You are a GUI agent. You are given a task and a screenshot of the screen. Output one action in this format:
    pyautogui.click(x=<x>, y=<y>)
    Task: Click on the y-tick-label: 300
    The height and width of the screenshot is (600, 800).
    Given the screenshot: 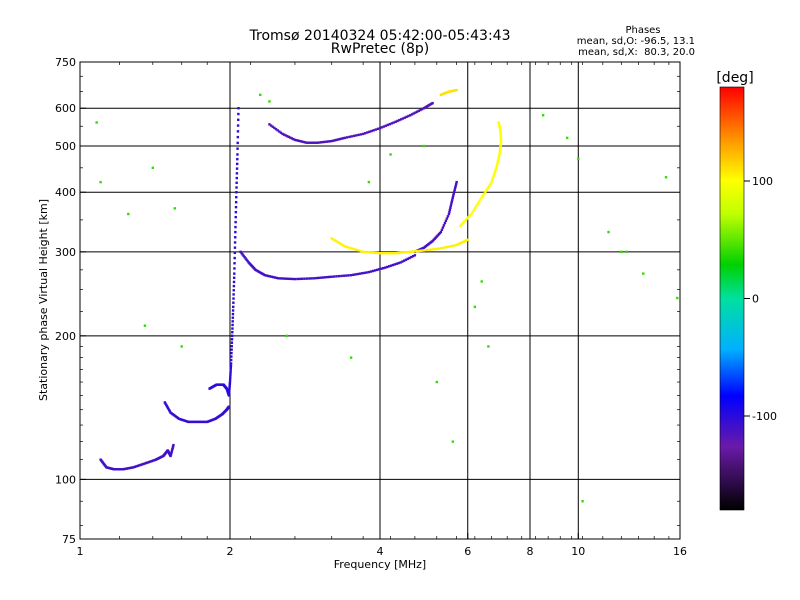 What is the action you would take?
    pyautogui.click(x=65, y=252)
    